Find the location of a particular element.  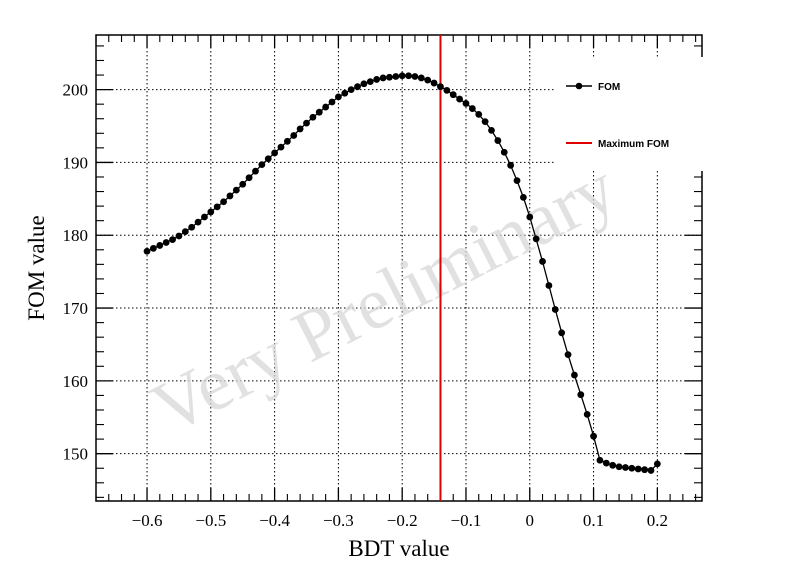

y-tick-label: 170 is located at coordinates (76, 308).